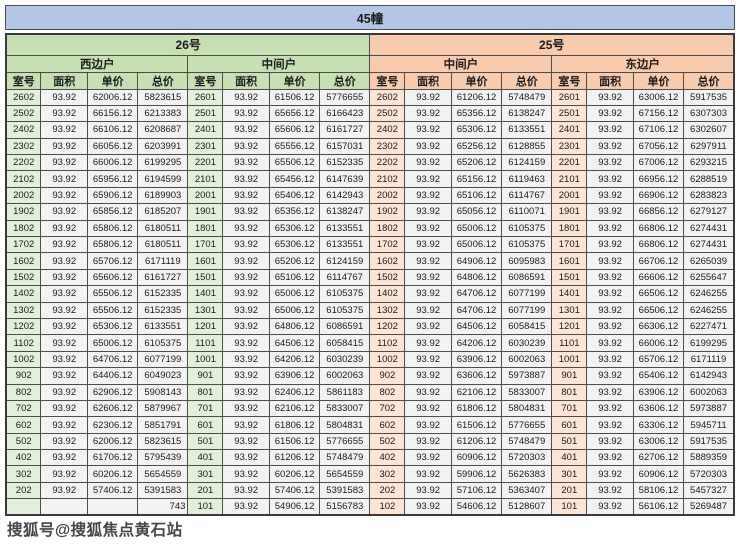 The width and height of the screenshot is (740, 545). I want to click on total-price-cell: 5795439, so click(163, 458).